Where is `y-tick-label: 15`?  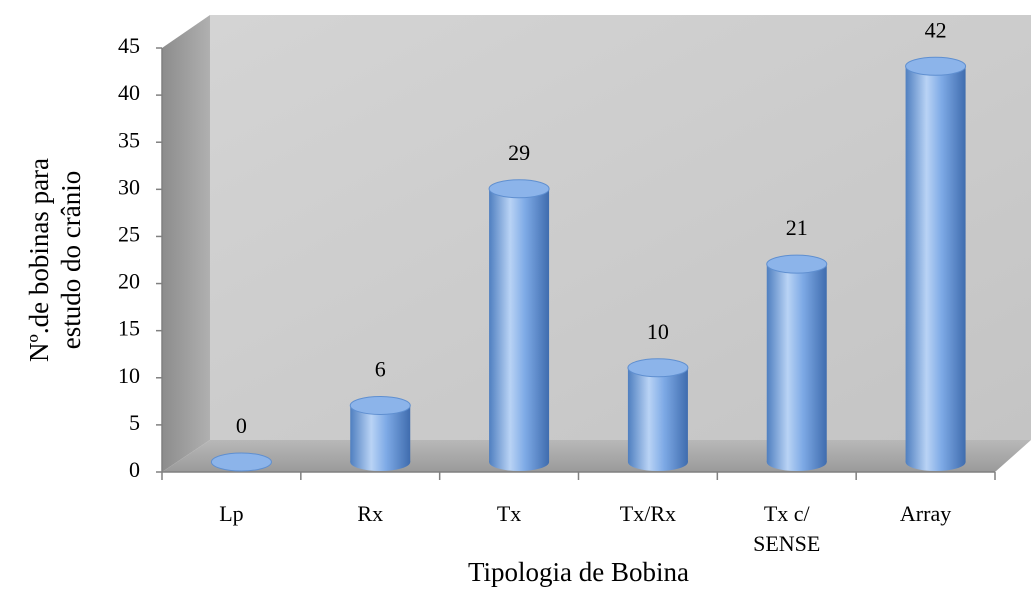
y-tick-label: 15 is located at coordinates (129, 328).